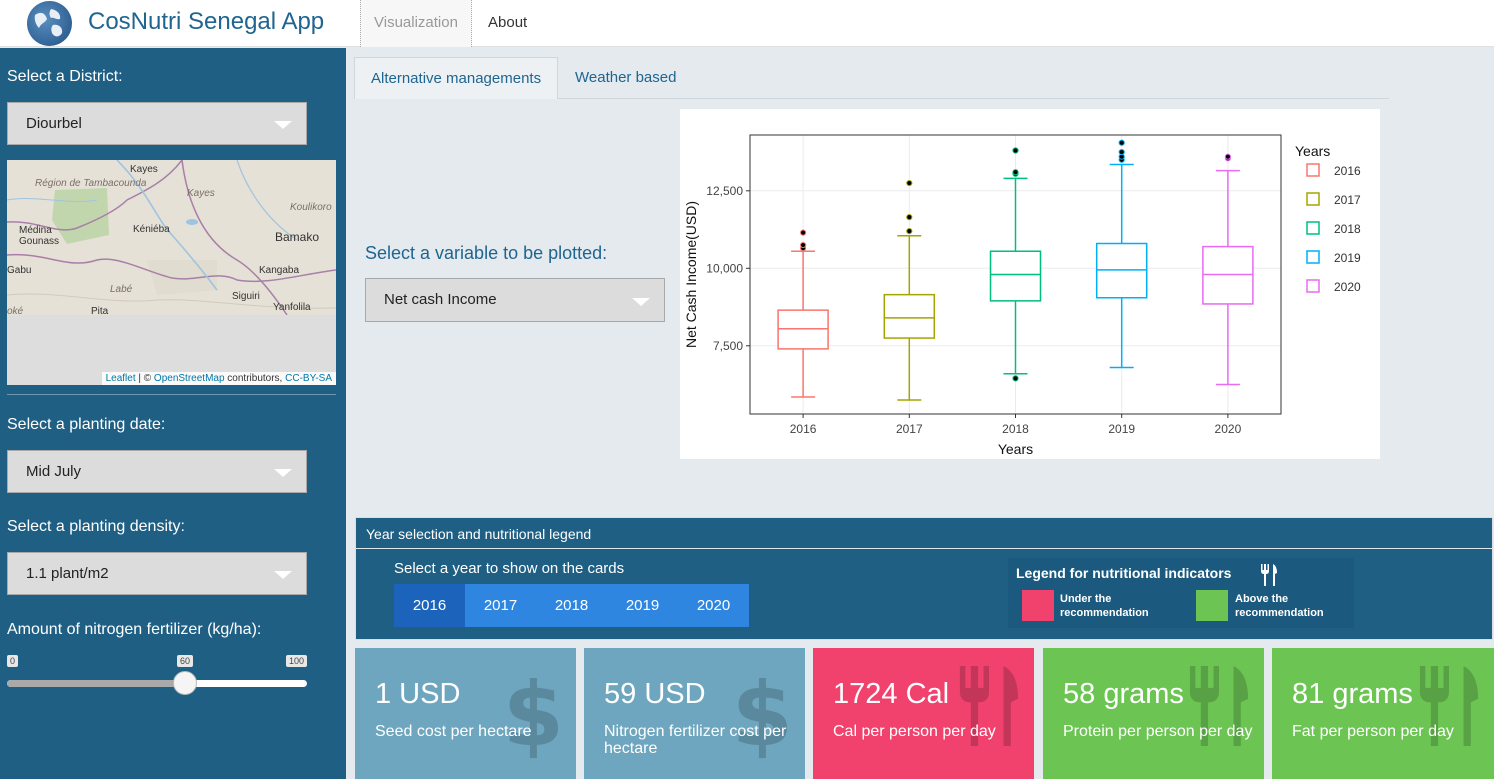  What do you see at coordinates (157, 471) in the screenshot?
I see `planting-date-select: Mid July` at bounding box center [157, 471].